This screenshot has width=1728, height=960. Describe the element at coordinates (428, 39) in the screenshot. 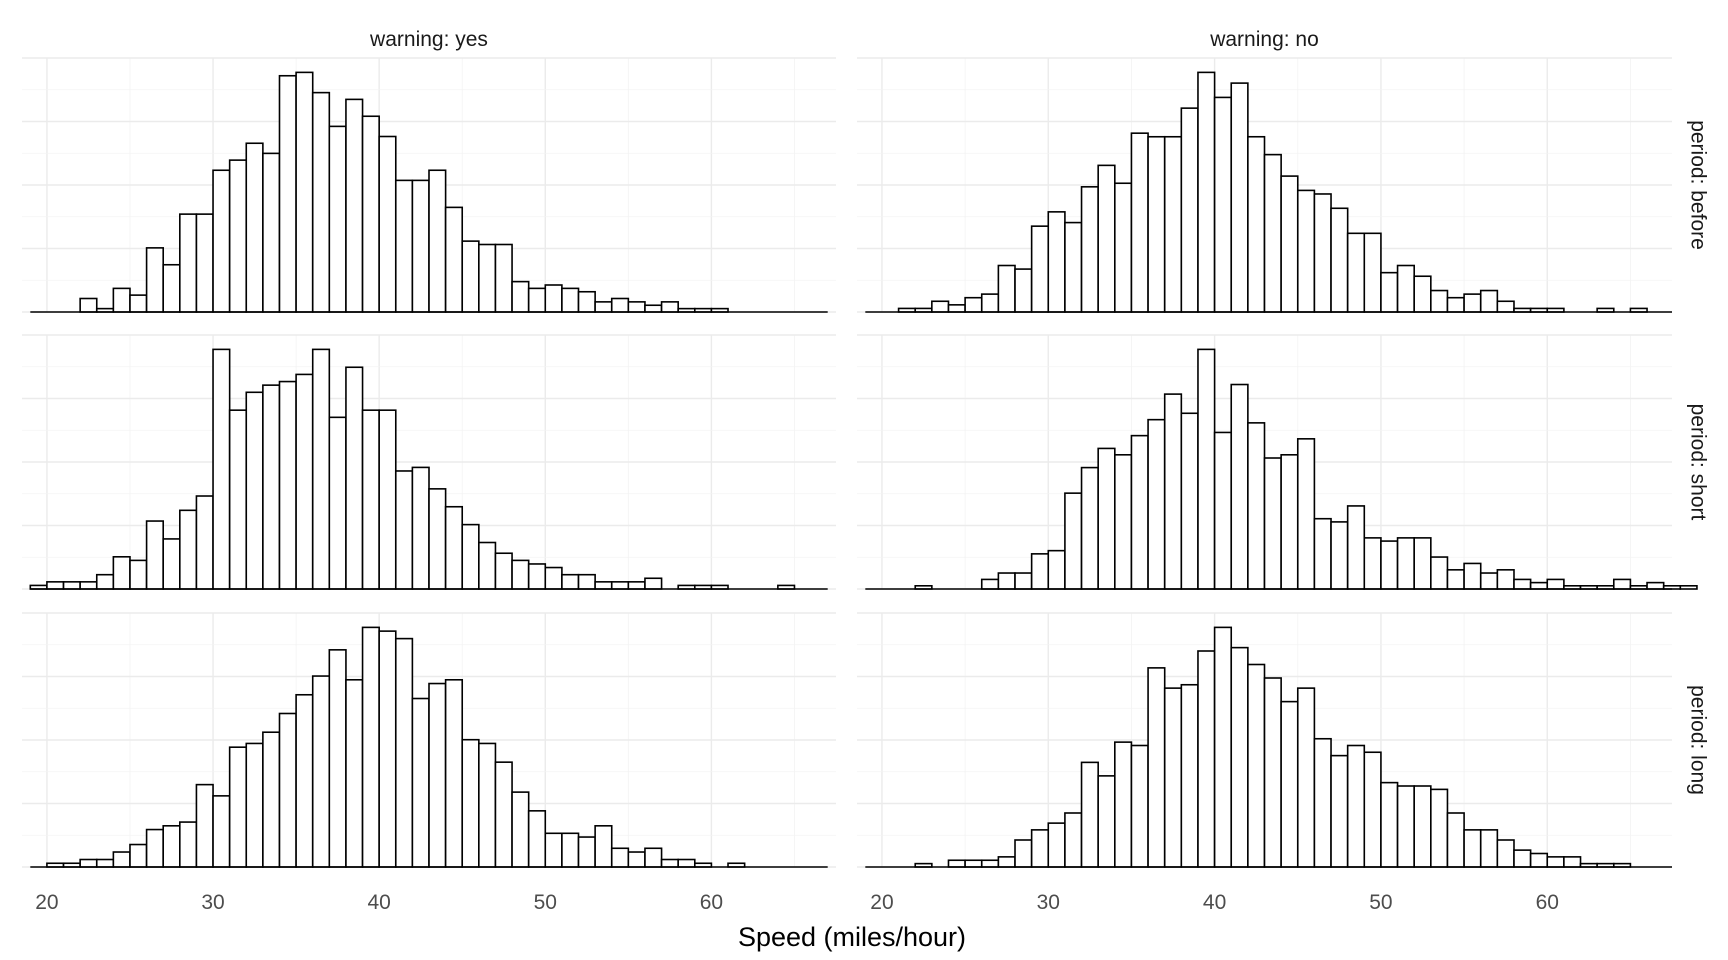

I see `column-strip-label: warning: yes` at that location.